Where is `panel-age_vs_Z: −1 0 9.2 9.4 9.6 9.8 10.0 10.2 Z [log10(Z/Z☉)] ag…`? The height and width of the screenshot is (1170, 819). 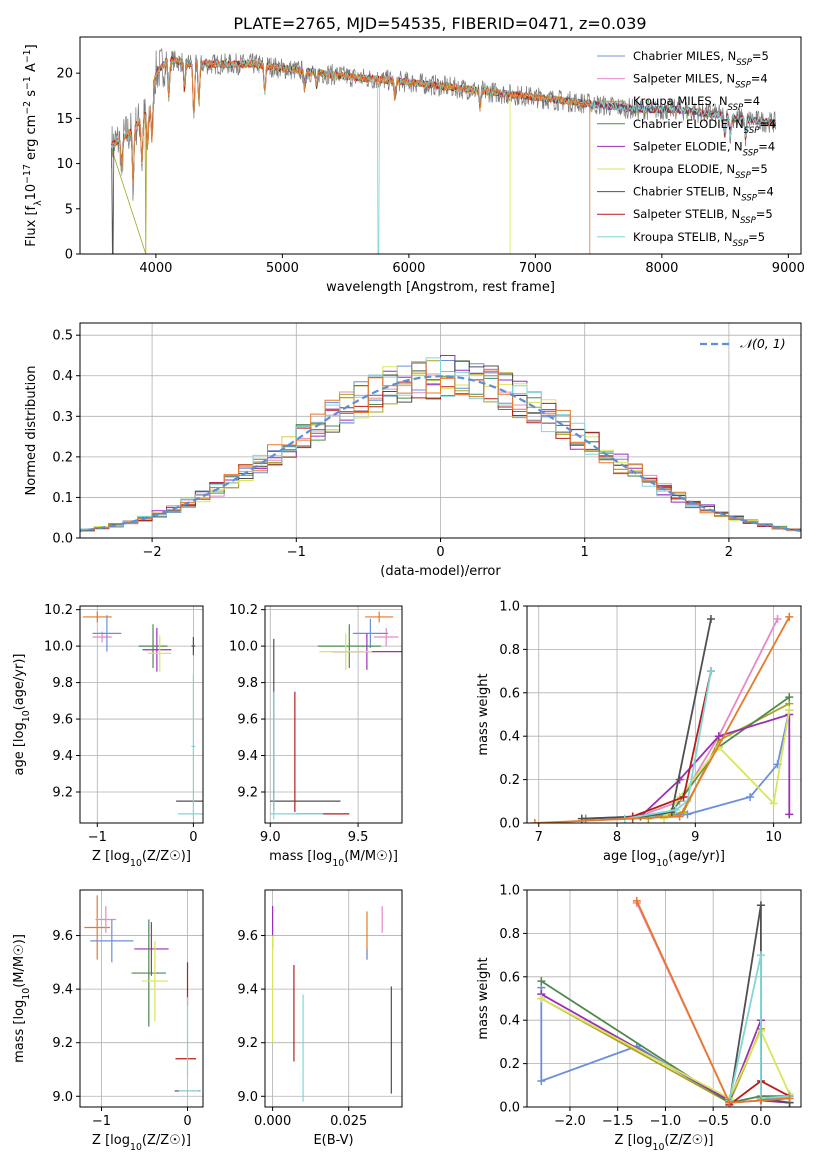
panel-age_vs_Z: −1 0 9.2 9.4 9.6 9.8 10.0 10.2 Z [log10(Z/Z☉)] ag… is located at coordinates (108, 736).